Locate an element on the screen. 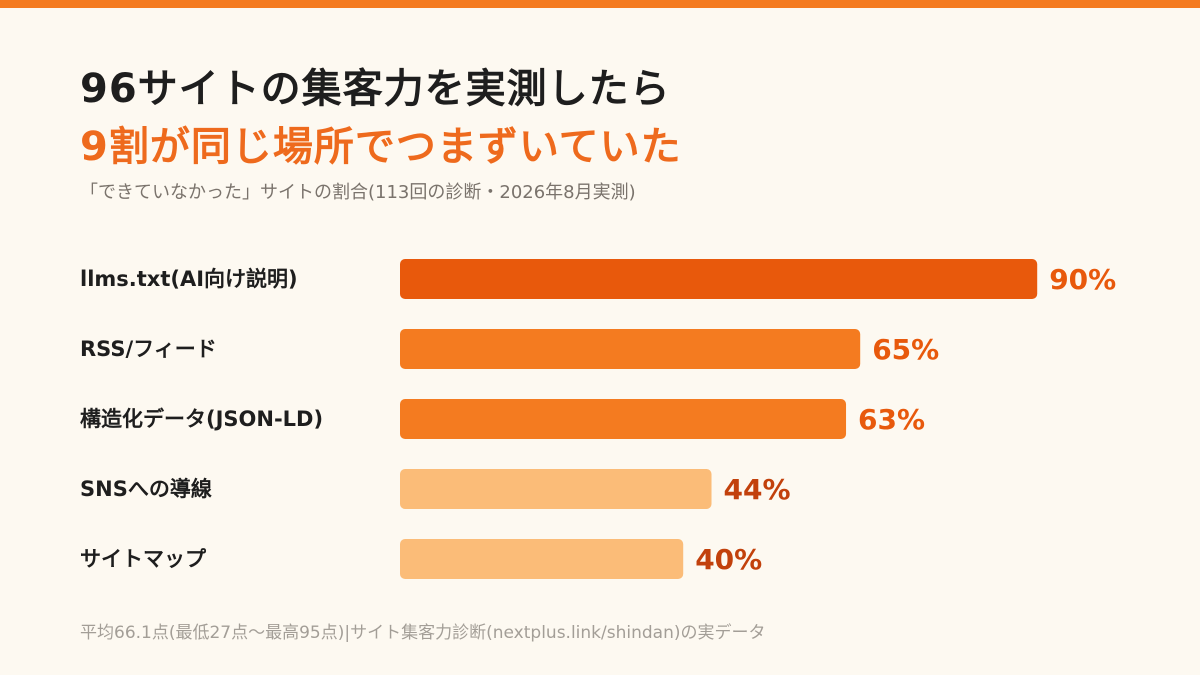 The height and width of the screenshot is (675, 1200). value-label: 90% is located at coordinates (1082, 279).